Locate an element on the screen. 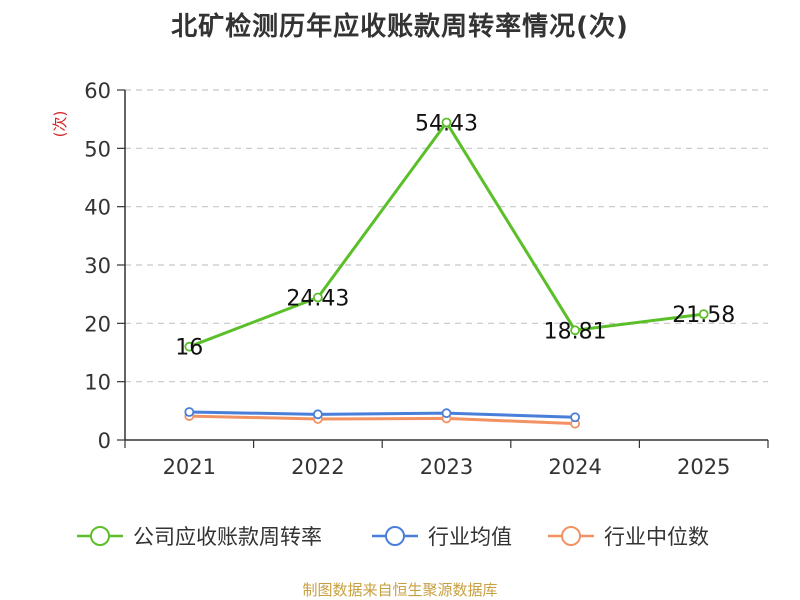 The width and height of the screenshot is (800, 600). data-label-2024: 18.81 is located at coordinates (575, 331).